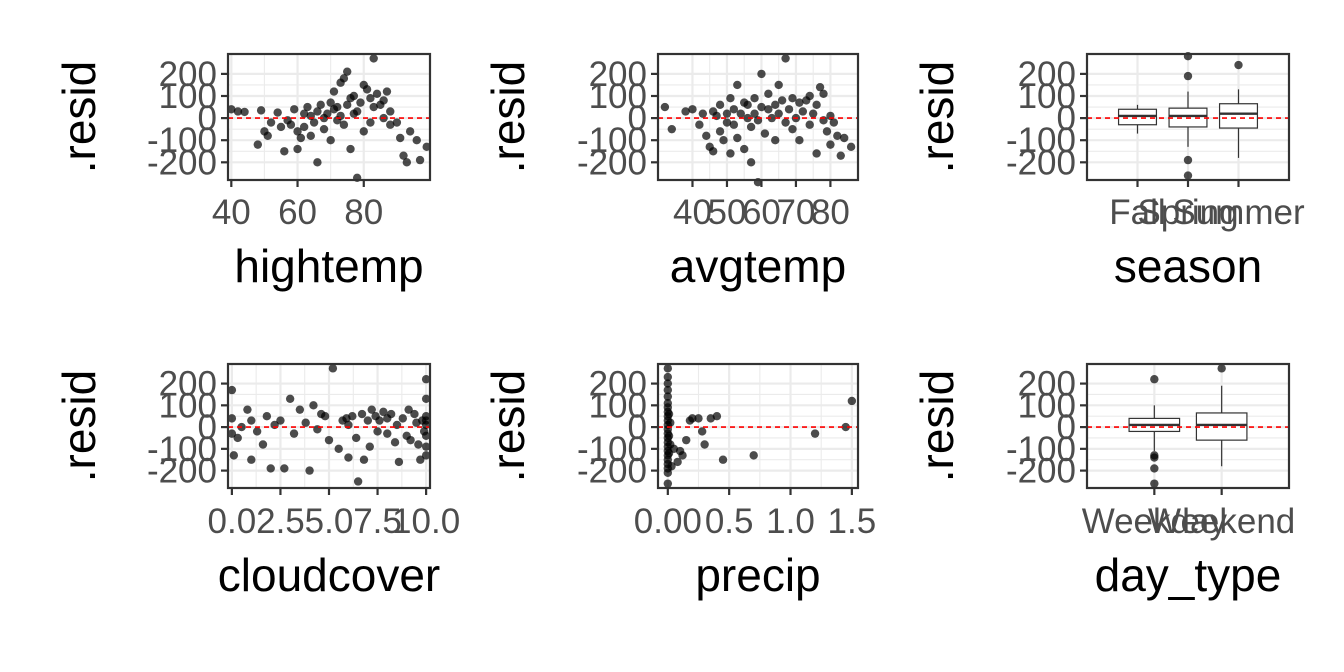 This screenshot has width=1344, height=672. I want to click on x-tick-label: 60, so click(297, 212).